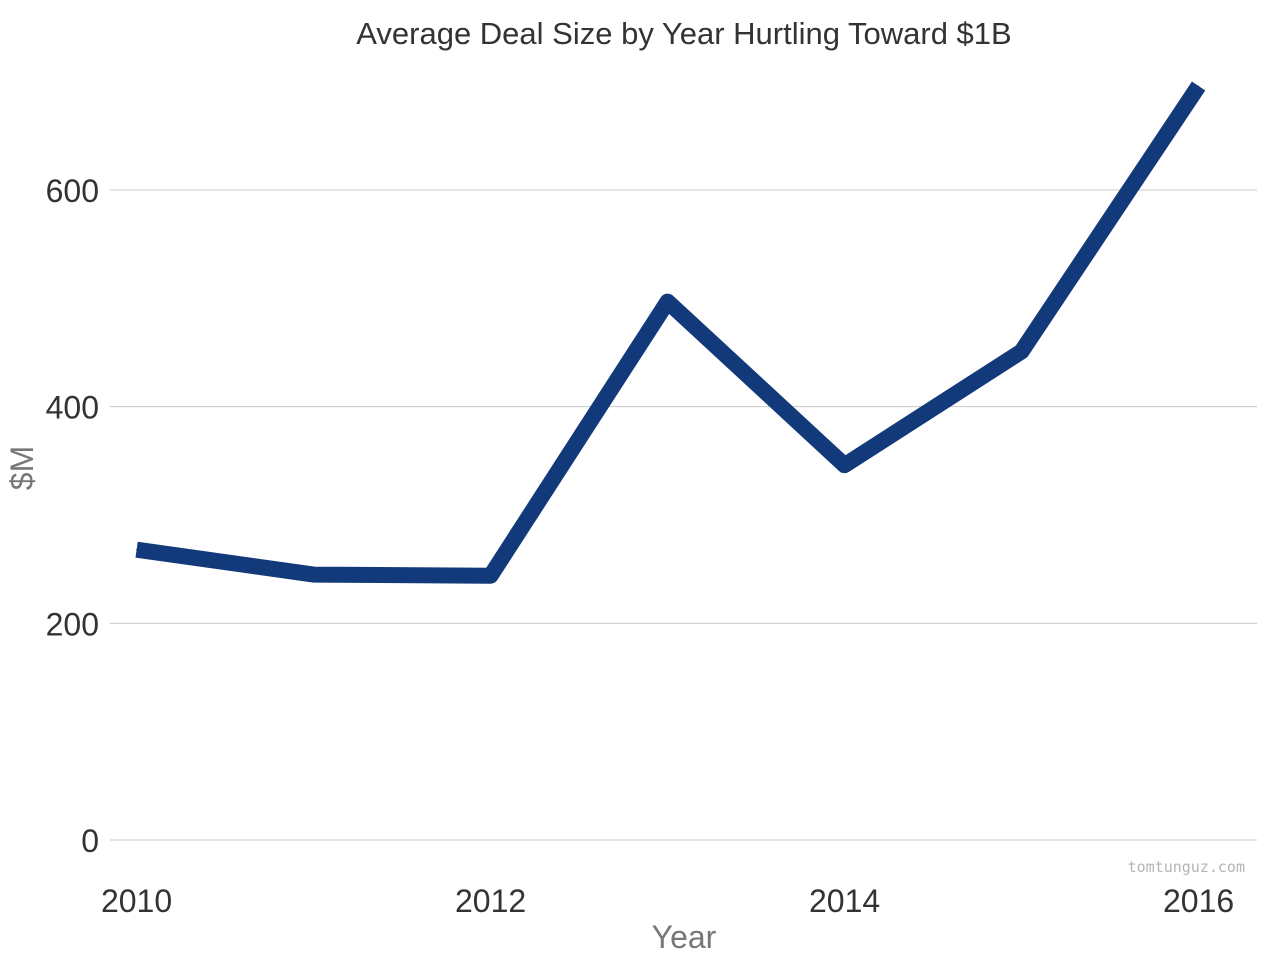  I want to click on y-axis-label: $M, so click(22, 468).